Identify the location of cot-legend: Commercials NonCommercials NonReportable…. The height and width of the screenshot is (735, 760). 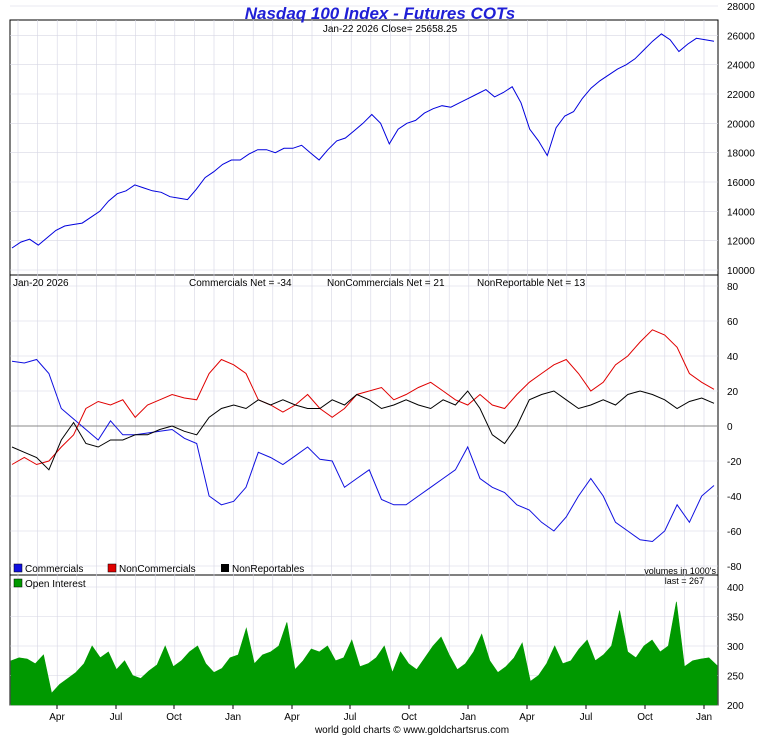
(364, 569).